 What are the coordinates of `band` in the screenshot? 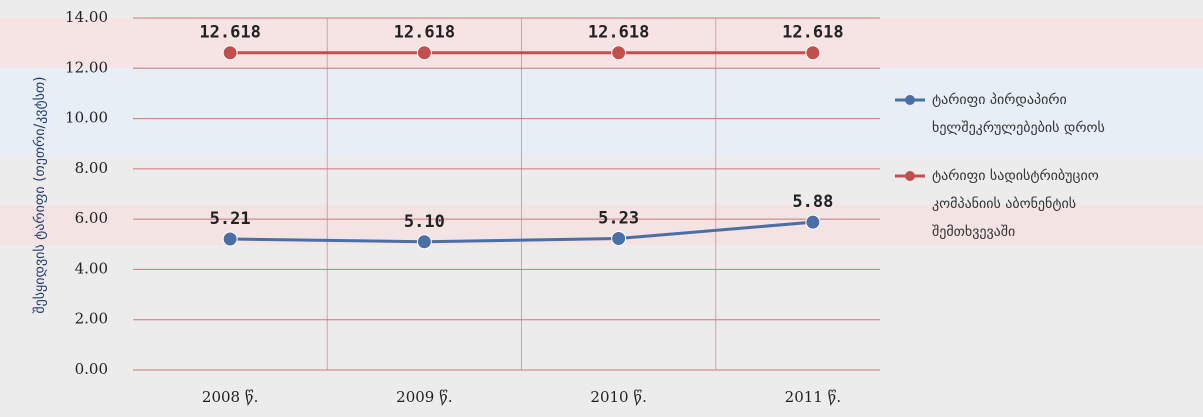 It's located at (601, 43).